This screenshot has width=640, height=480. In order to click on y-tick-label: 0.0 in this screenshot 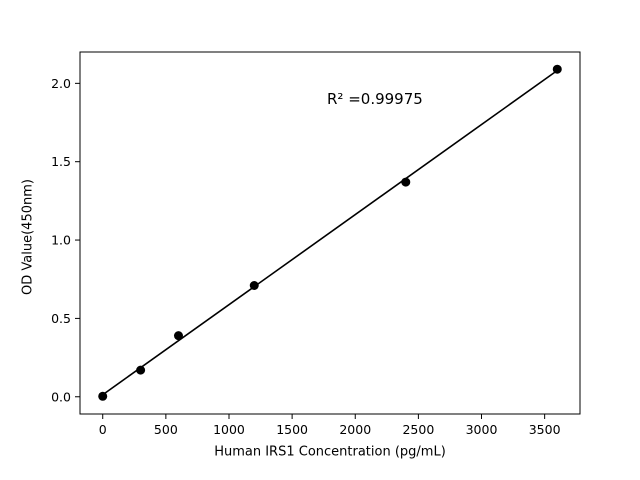, I will do `click(61, 396)`.